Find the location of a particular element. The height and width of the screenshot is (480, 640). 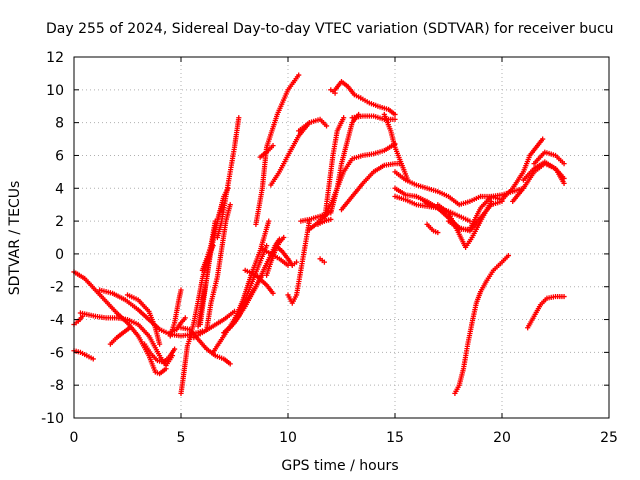

x-tick-label: 0 is located at coordinates (74, 438).